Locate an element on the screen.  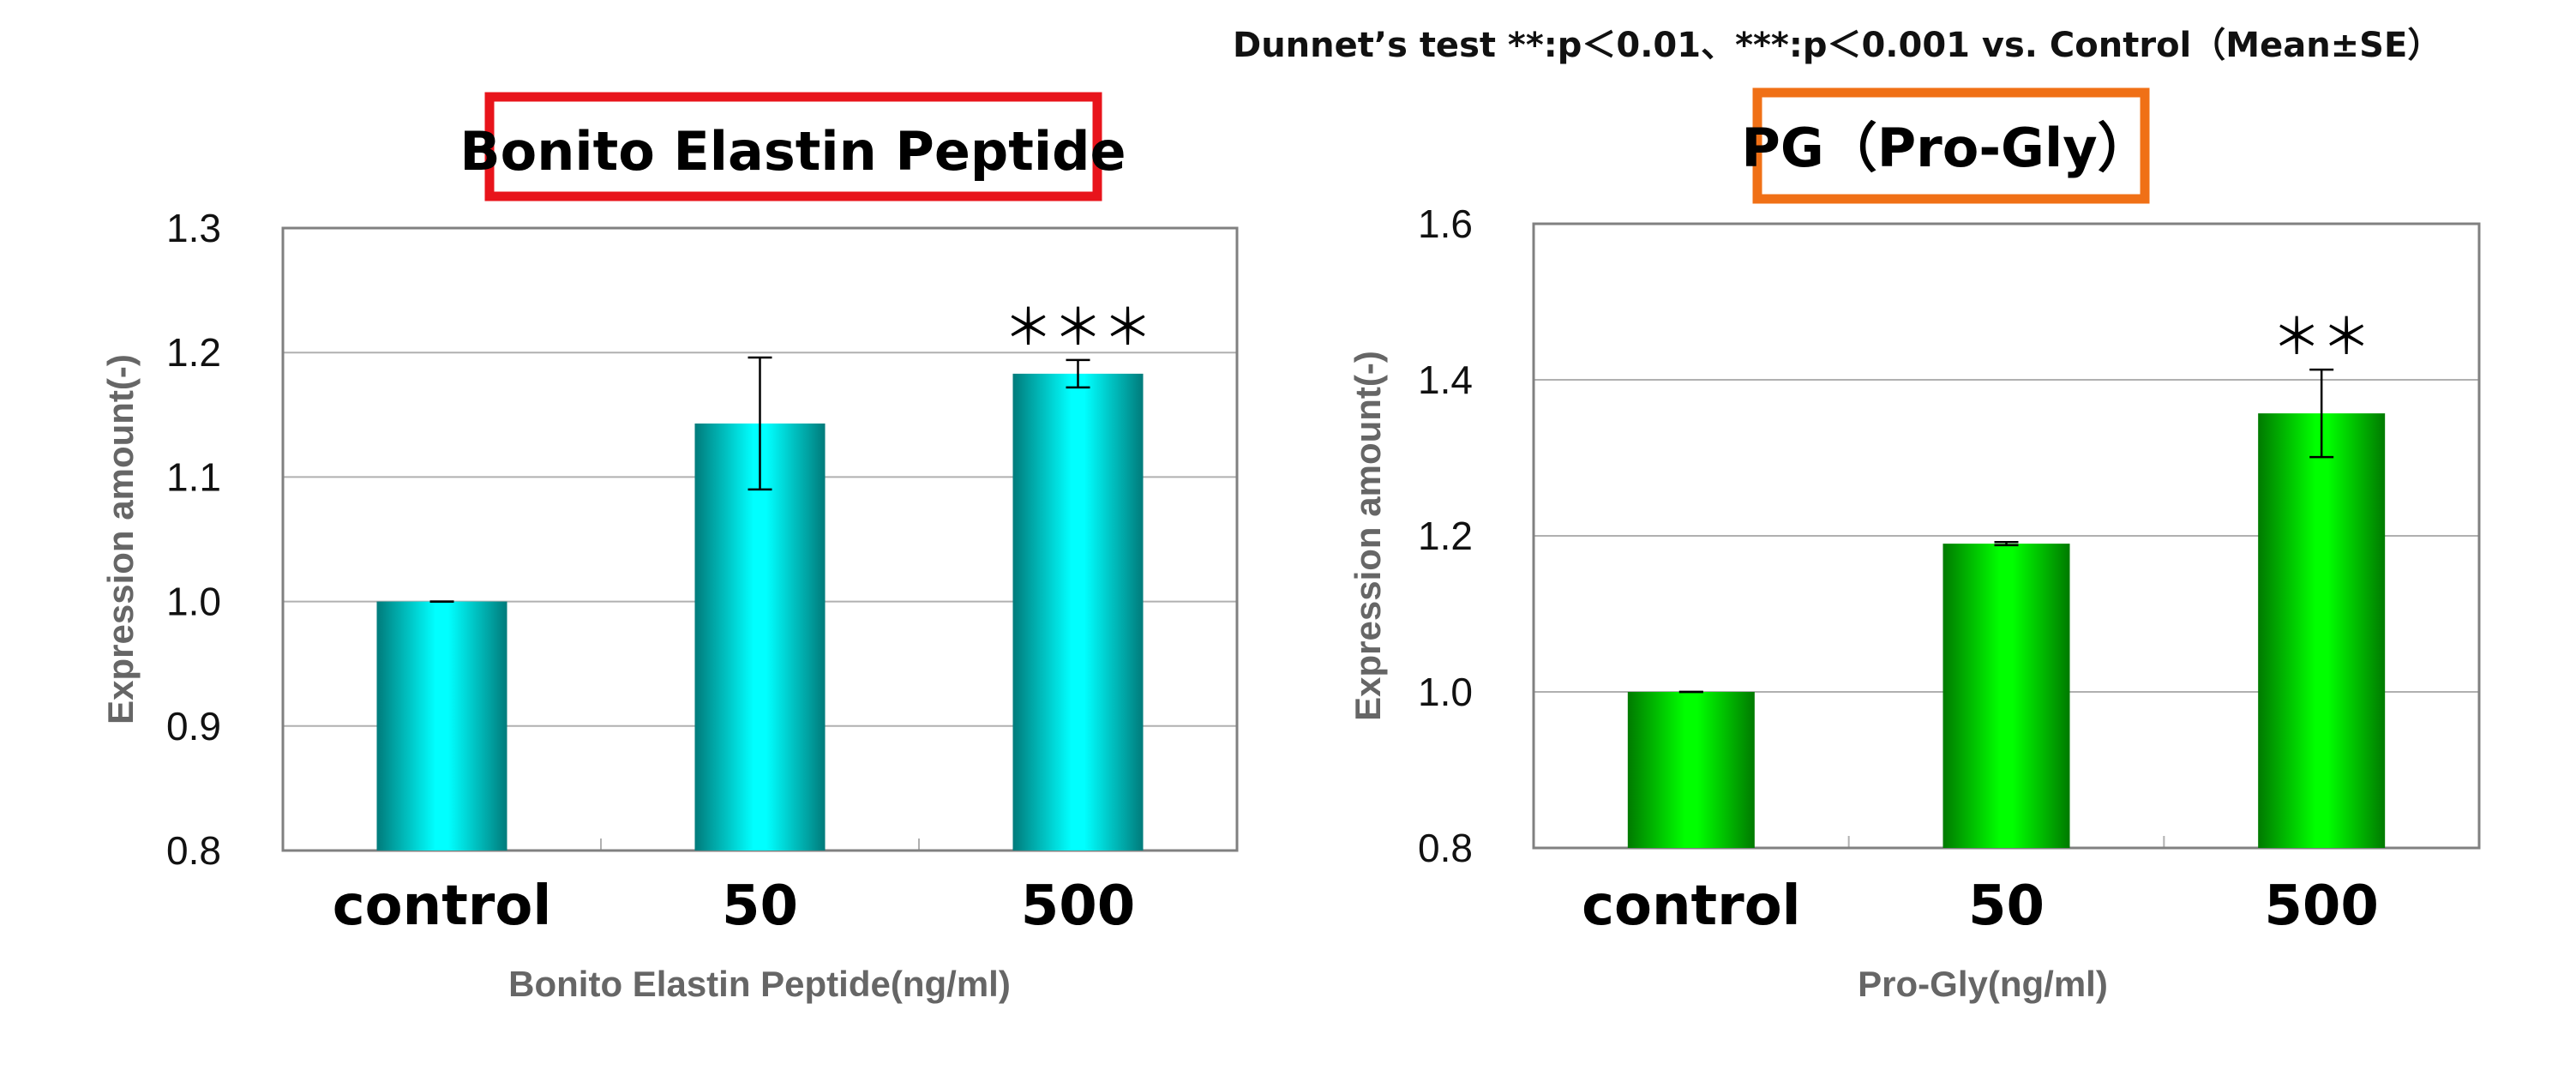
panel-1-title-box is located at coordinates (793, 146).